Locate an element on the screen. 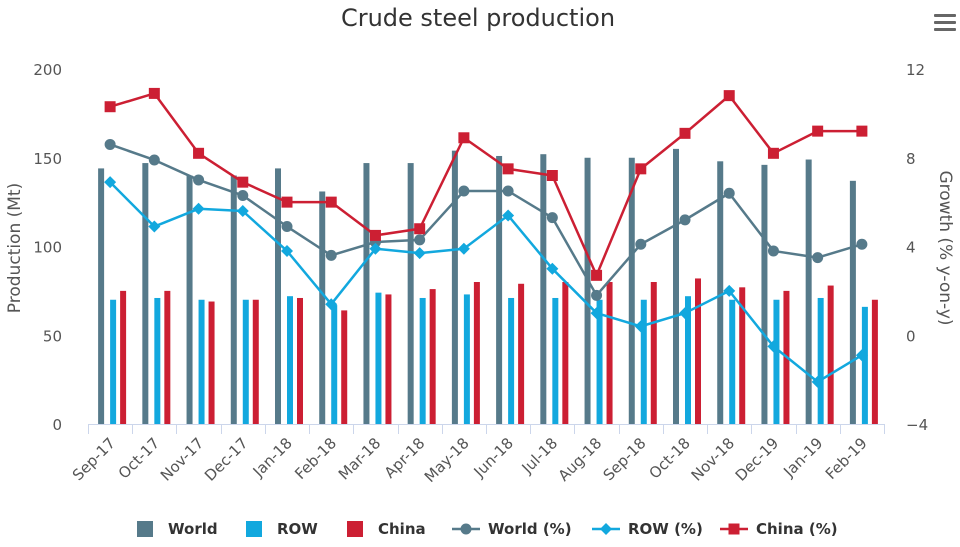  x-tick-label: Jun-18 is located at coordinates (493, 457).